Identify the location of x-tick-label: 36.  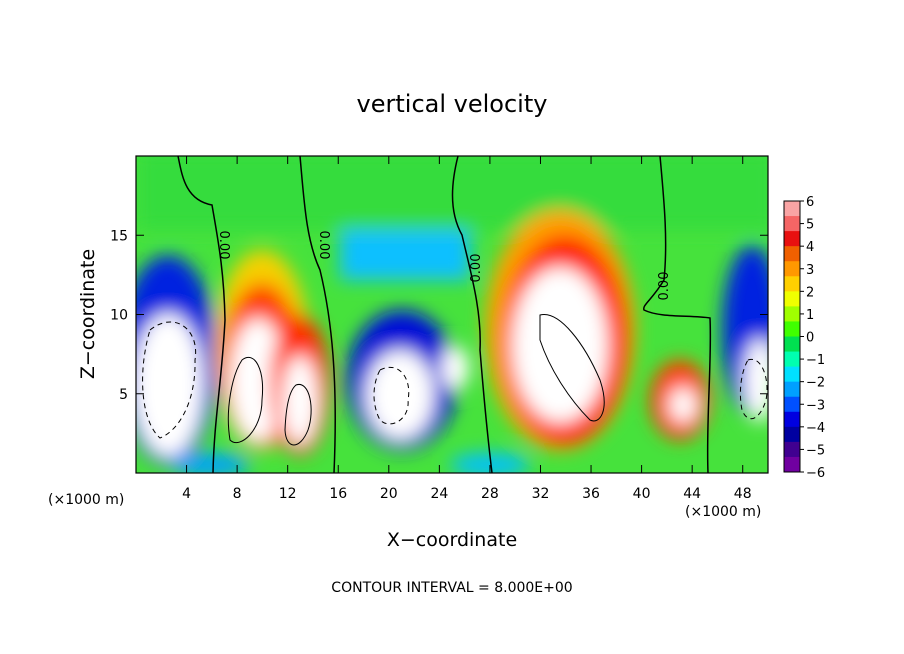
(591, 494).